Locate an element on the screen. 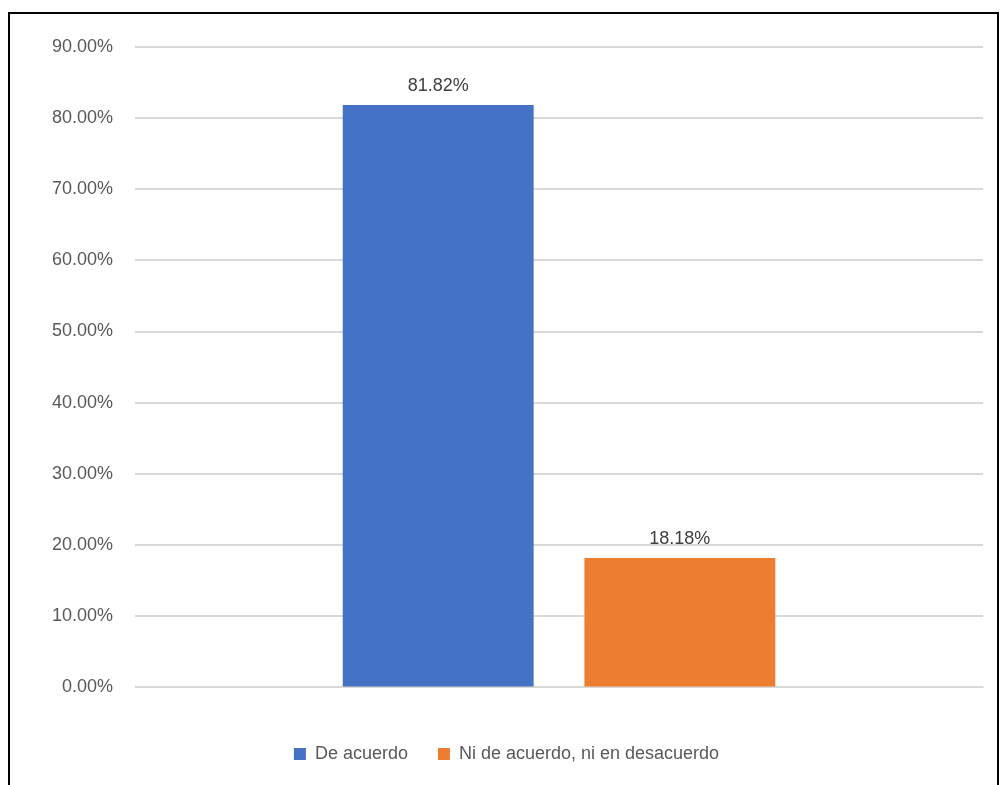 This screenshot has width=1001, height=785. y-tick-label: 40.00% is located at coordinates (82, 401).